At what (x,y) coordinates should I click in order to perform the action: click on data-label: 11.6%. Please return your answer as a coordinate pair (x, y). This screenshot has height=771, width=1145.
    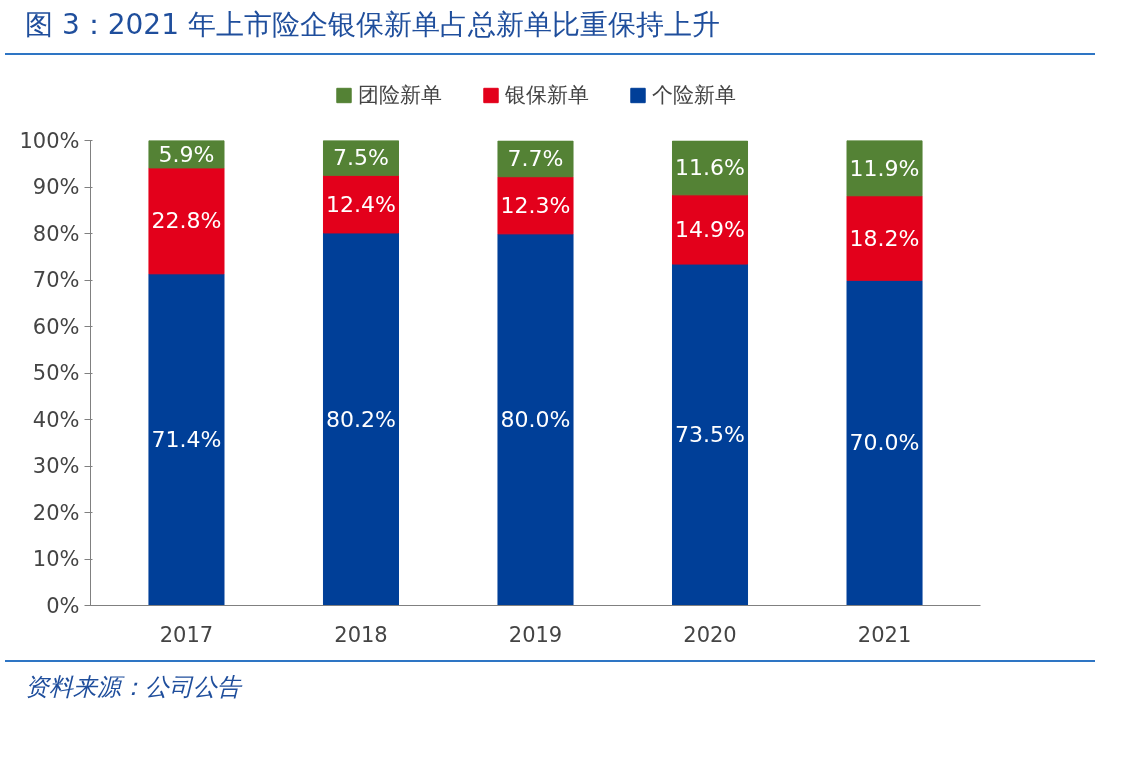
    Looking at the image, I should click on (710, 168).